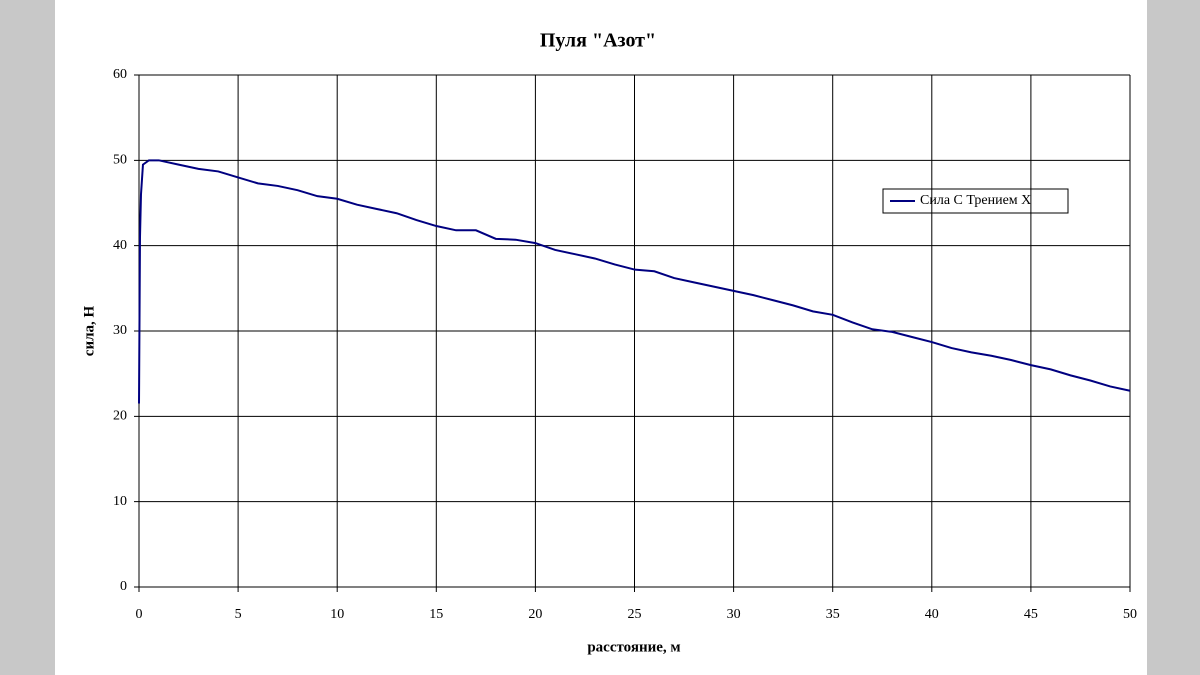 This screenshot has height=675, width=1200. I want to click on y-tick-label: 60, so click(120, 74).